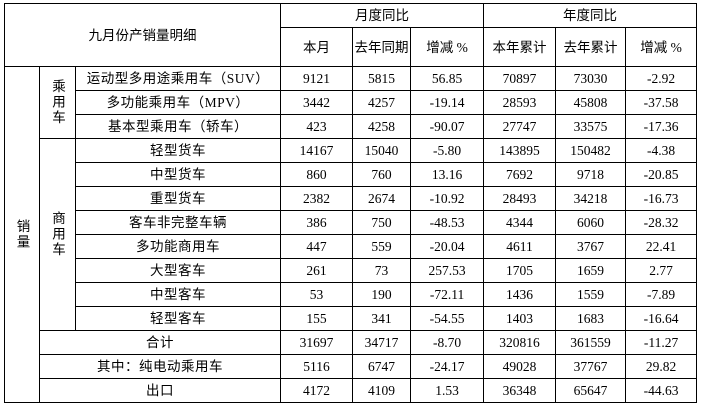 Image resolution: width=701 pixels, height=406 pixels. Describe the element at coordinates (317, 198) in the screenshot. I see `cell-value: 2382` at that location.